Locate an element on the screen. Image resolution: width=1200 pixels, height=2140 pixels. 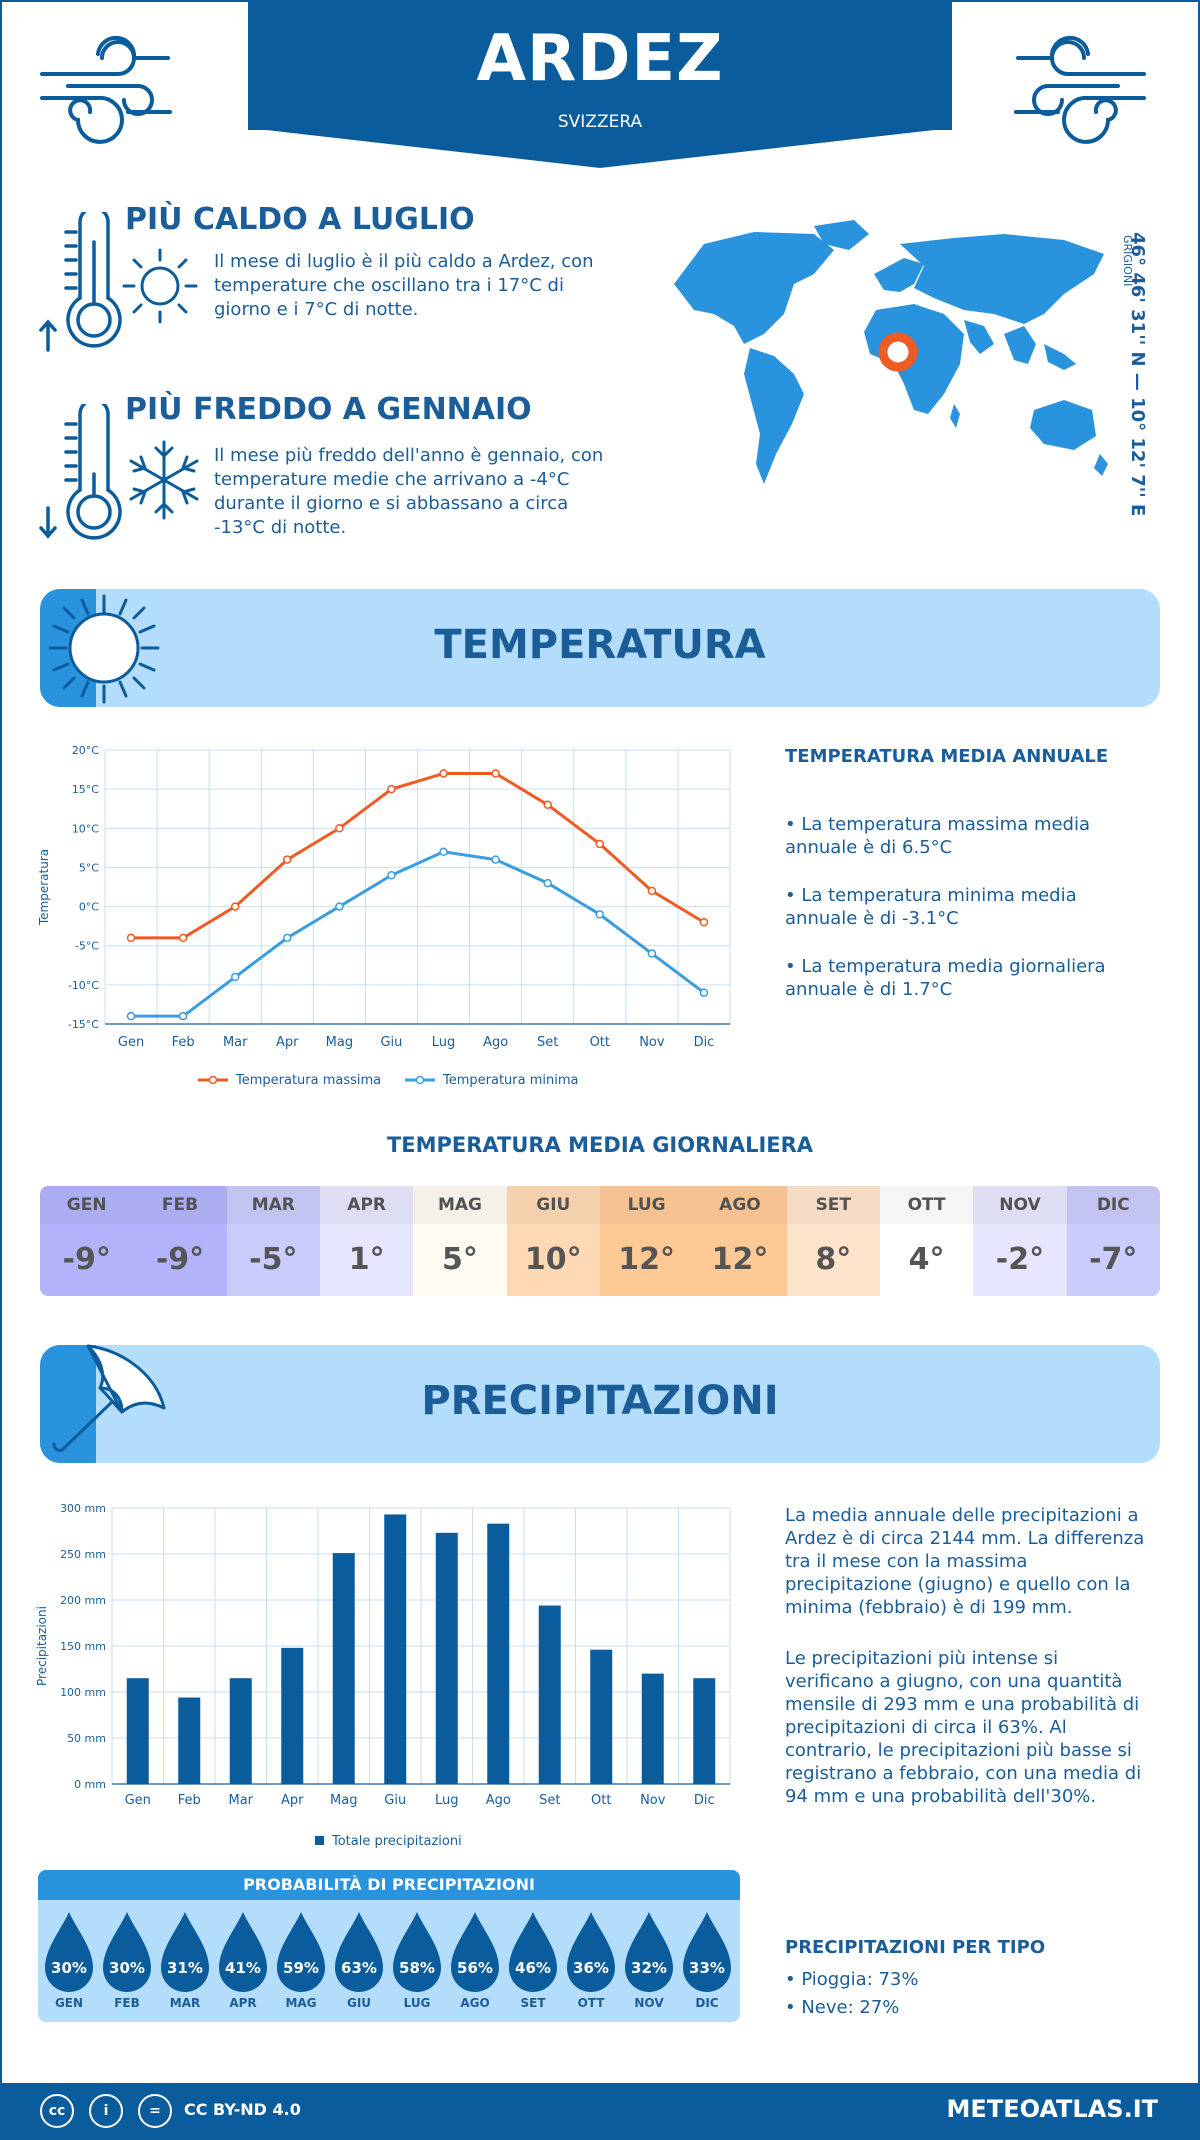
daily-temp-month: MAG is located at coordinates (460, 1205).